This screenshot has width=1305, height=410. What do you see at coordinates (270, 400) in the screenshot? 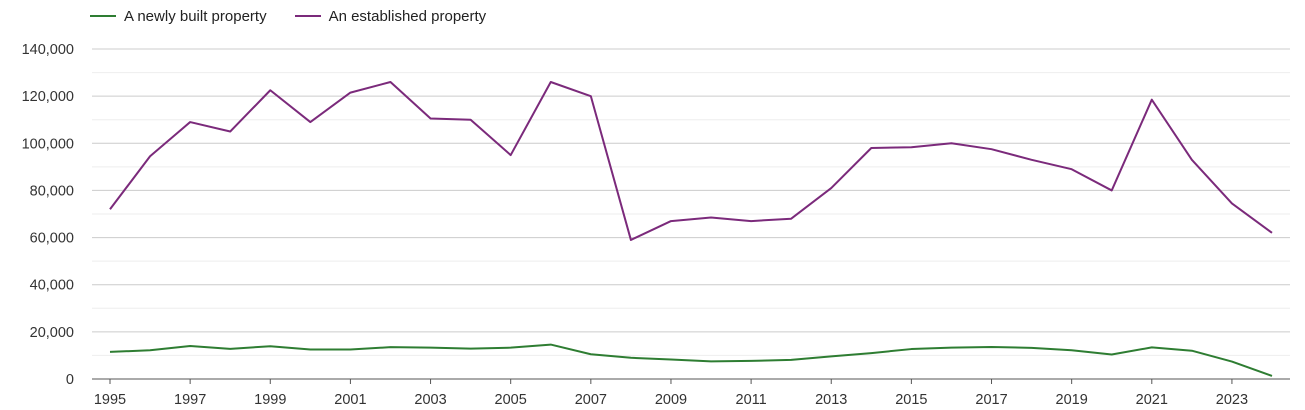
I see `x-tick-label: 1999` at bounding box center [270, 400].